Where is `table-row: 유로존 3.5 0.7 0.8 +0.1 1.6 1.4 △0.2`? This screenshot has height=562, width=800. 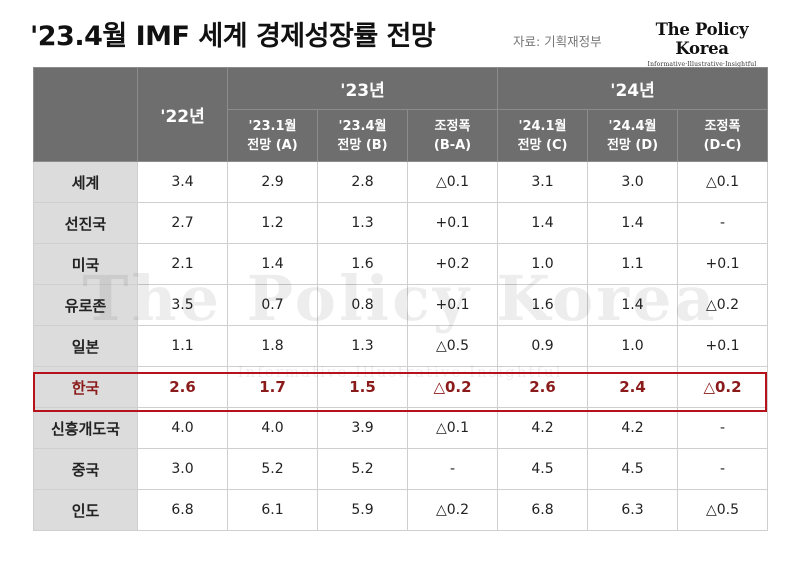 table-row: 유로존 3.5 0.7 0.8 +0.1 1.6 1.4 △0.2 is located at coordinates (400, 305).